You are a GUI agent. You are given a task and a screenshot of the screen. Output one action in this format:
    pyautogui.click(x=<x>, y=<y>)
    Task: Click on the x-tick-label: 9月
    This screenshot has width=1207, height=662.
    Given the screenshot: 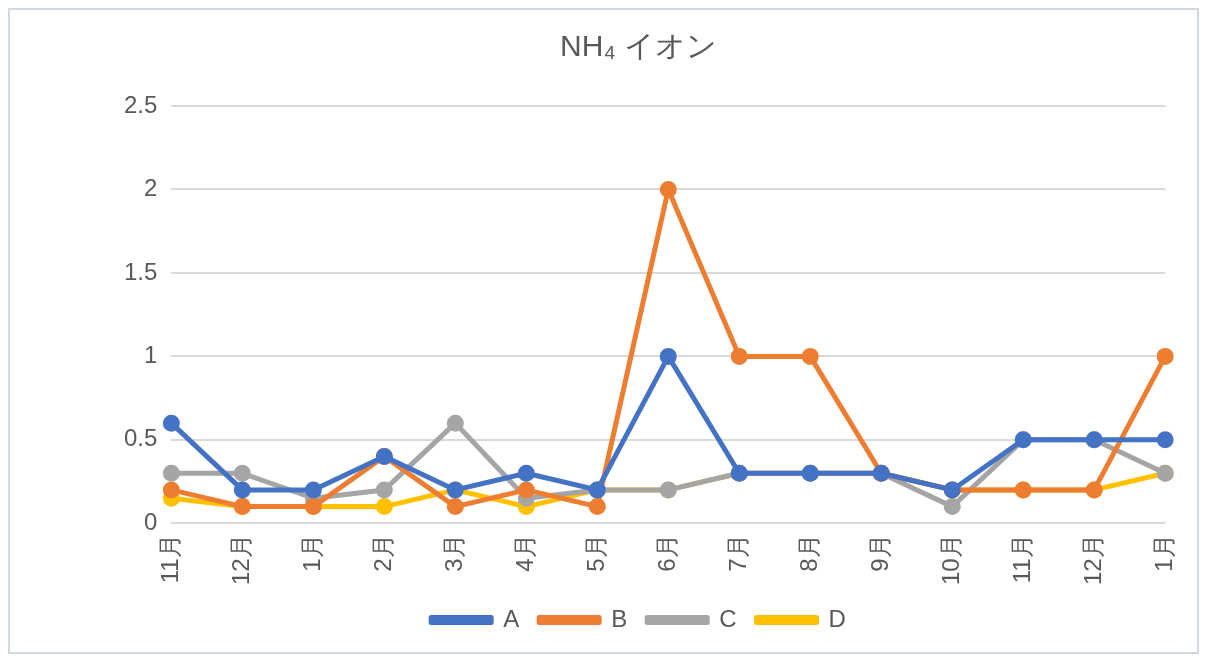 What is the action you would take?
    pyautogui.click(x=879, y=553)
    